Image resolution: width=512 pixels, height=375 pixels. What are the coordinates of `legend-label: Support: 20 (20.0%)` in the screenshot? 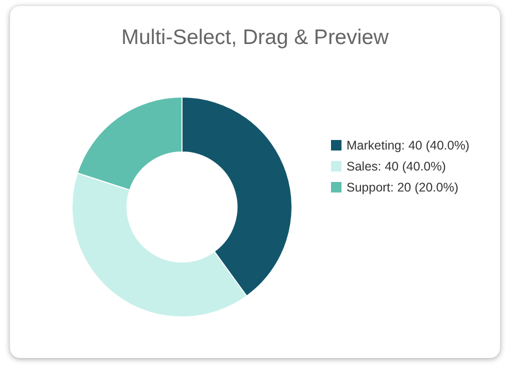 It's located at (402, 187).